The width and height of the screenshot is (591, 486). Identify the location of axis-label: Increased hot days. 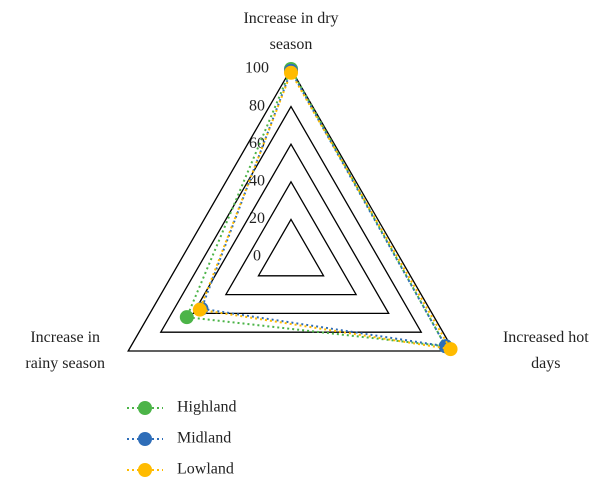
(546, 350).